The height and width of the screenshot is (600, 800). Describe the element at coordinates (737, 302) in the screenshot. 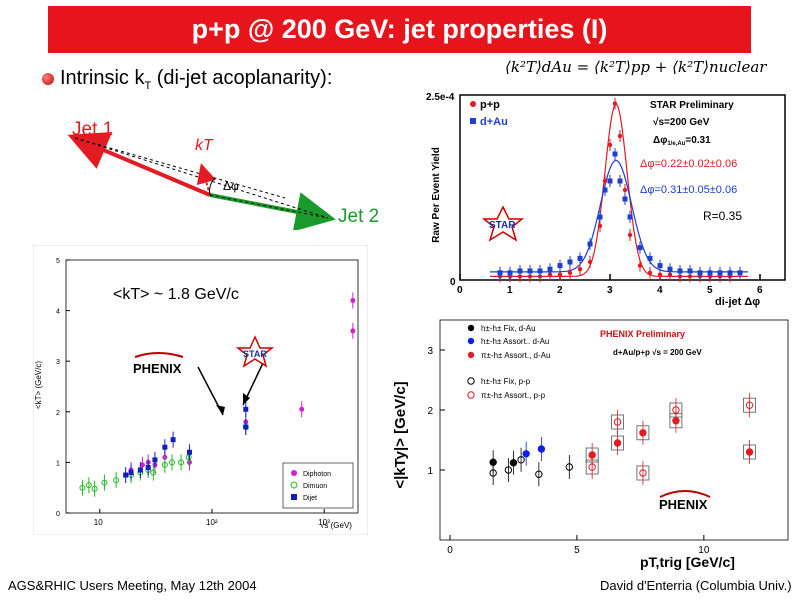

I see `top-xlabel: di-jet Δφ` at that location.